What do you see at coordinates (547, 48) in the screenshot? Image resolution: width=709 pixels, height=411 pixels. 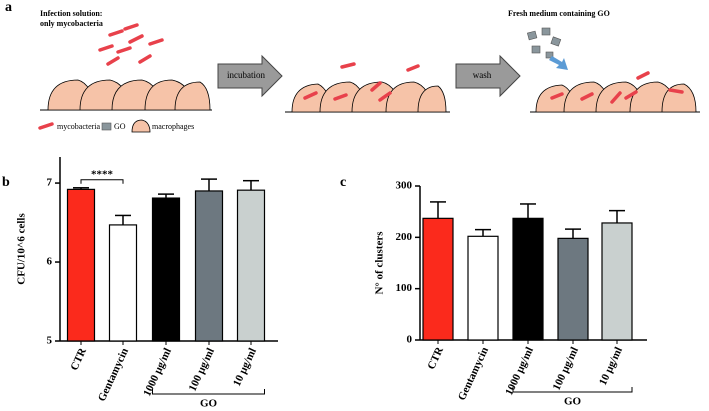 I see `go-flakes` at bounding box center [547, 48].